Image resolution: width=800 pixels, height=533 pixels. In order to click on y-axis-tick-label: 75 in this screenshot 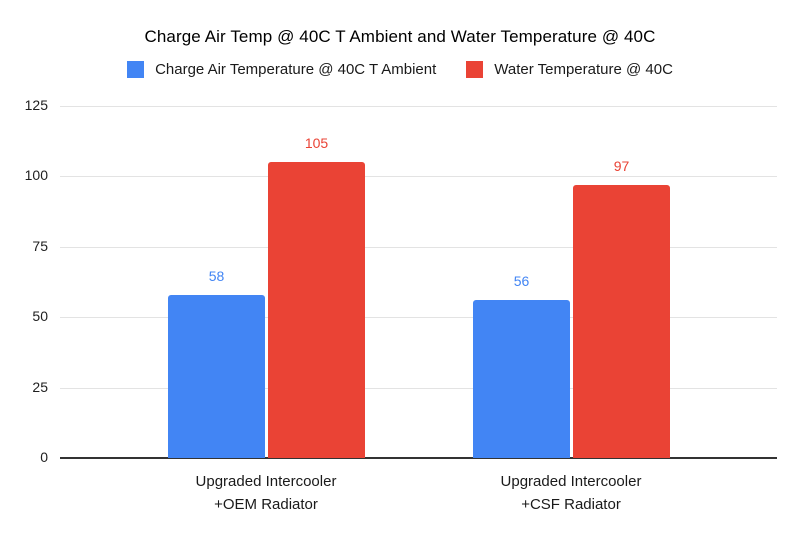, I will do `click(40, 245)`.